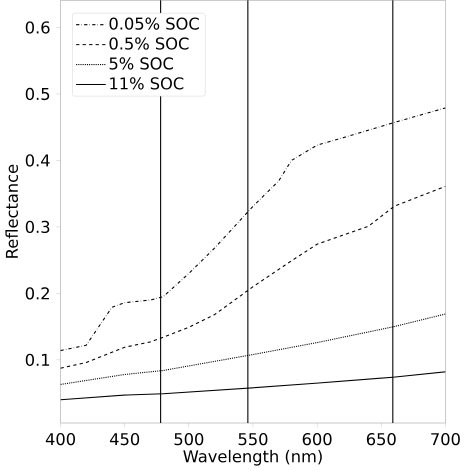 The image size is (466, 471). I want to click on legend-label: 0.05% SOC, so click(154, 23).